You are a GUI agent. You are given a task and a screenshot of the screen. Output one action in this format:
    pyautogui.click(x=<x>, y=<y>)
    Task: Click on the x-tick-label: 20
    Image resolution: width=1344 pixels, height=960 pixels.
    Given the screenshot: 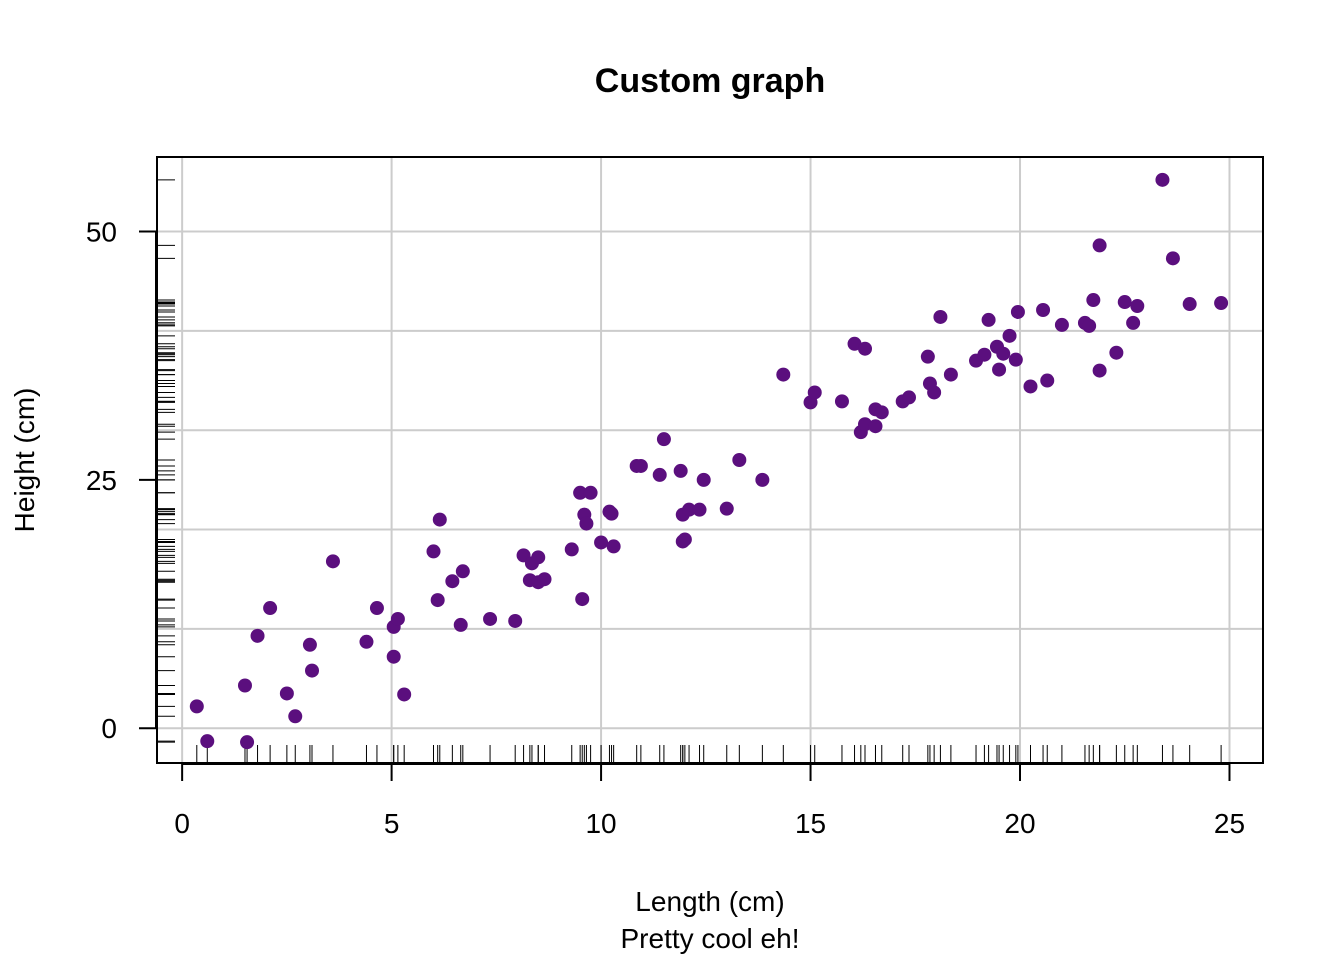 What is the action you would take?
    pyautogui.click(x=1019, y=823)
    